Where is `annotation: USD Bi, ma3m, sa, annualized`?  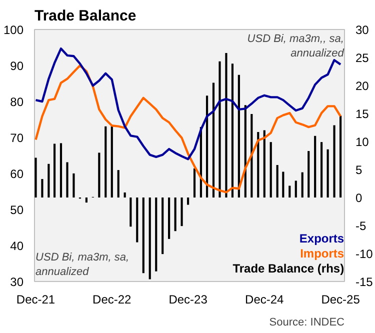 annotation: USD Bi, ma3m, sa, annualized is located at coordinates (83, 265).